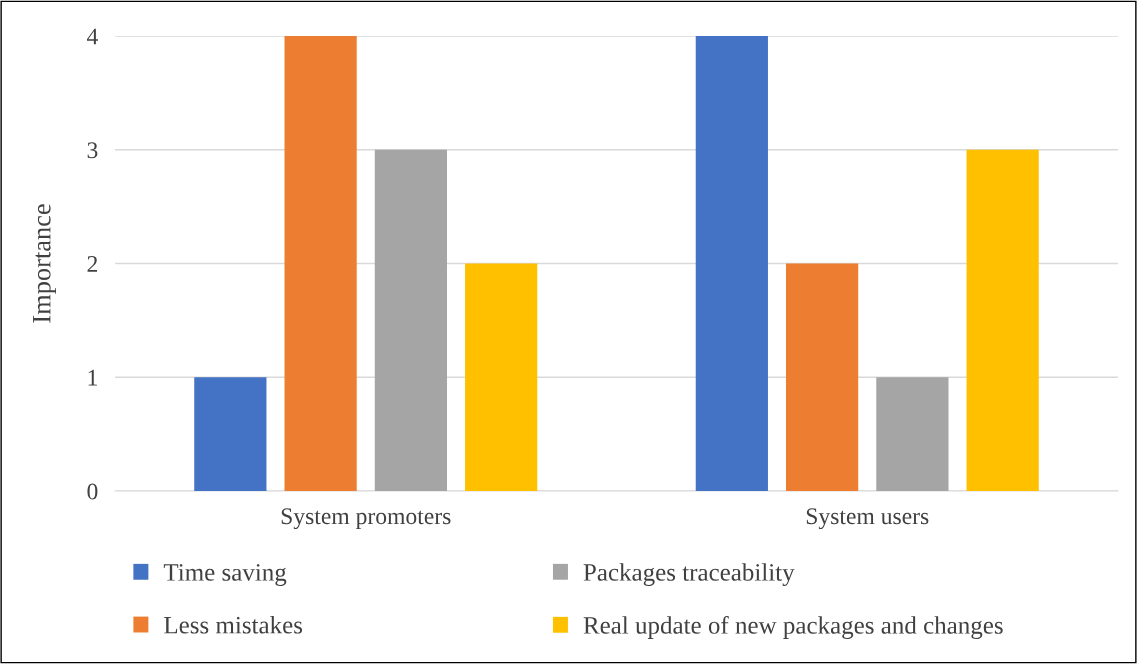  What do you see at coordinates (225, 575) in the screenshot?
I see `legend-label: Time saving` at bounding box center [225, 575].